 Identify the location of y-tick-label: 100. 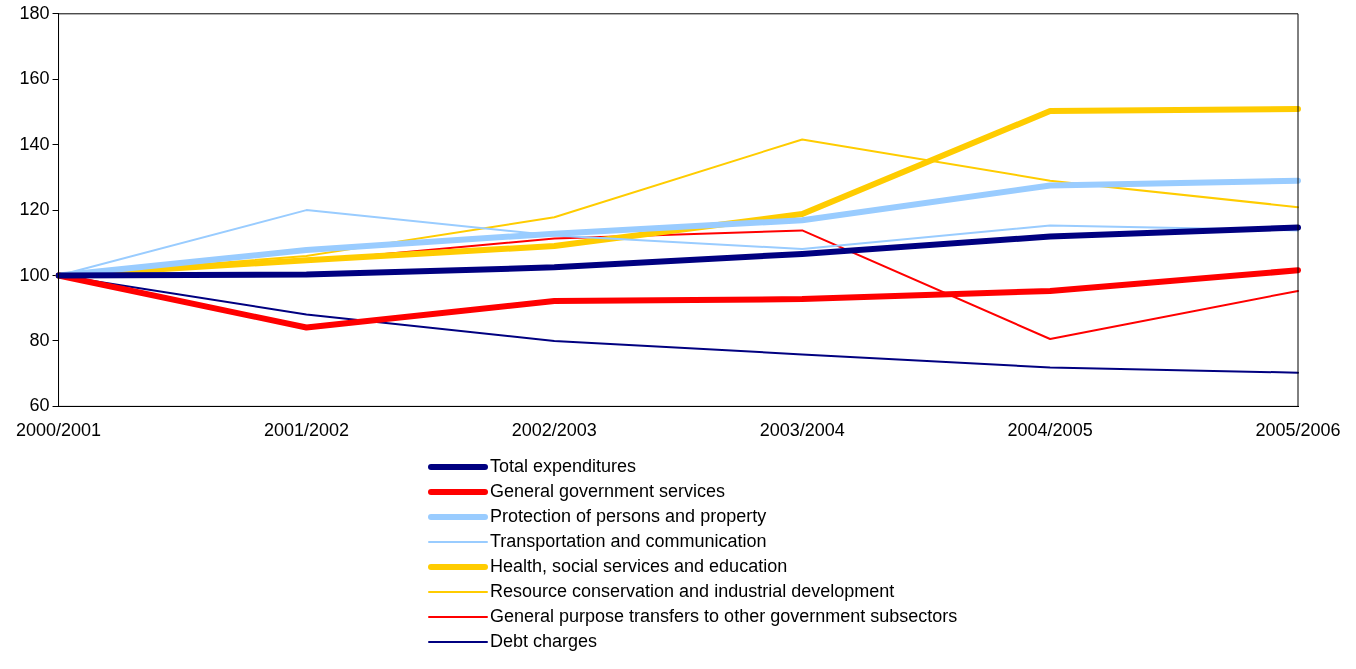
(34, 274).